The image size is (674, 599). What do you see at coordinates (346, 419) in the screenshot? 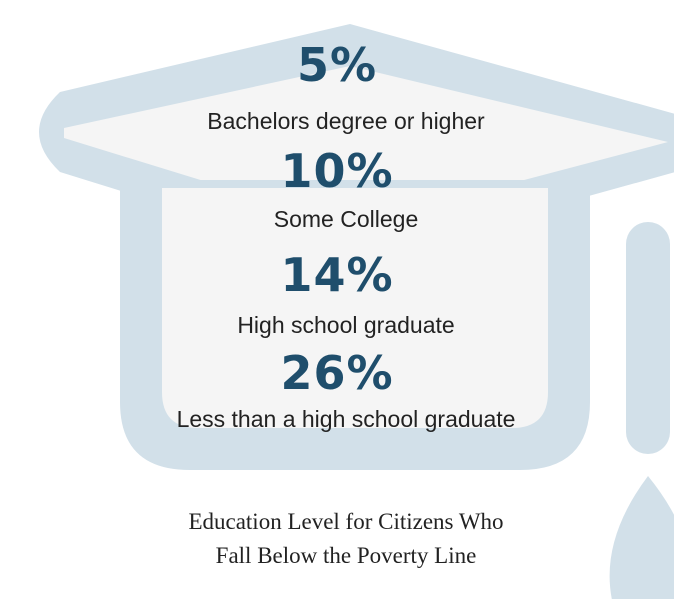
I see `category-label-less-than-hs: Less than a high school graduate` at bounding box center [346, 419].